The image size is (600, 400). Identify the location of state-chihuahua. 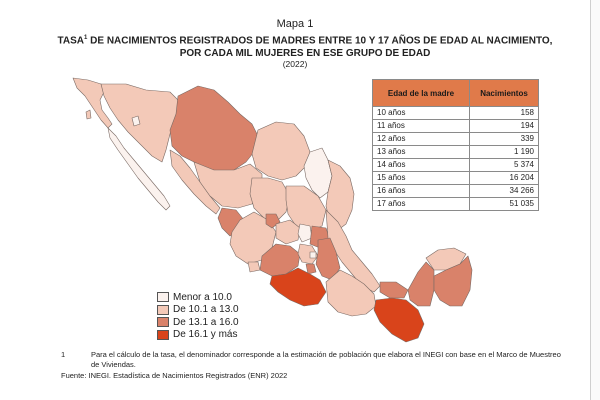
(214, 129).